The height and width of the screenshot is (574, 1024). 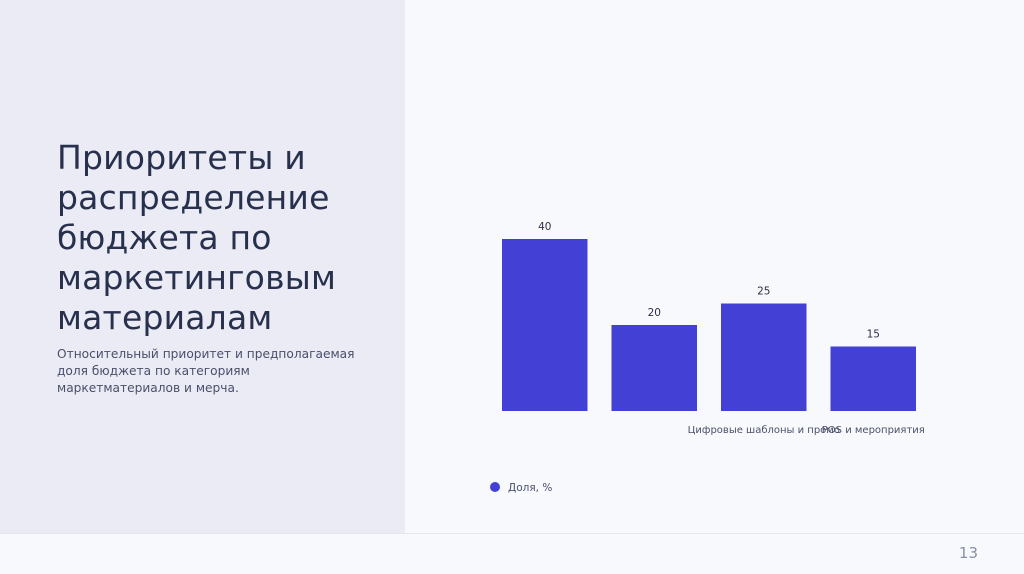 I want to click on footer-divider, so click(x=512, y=533).